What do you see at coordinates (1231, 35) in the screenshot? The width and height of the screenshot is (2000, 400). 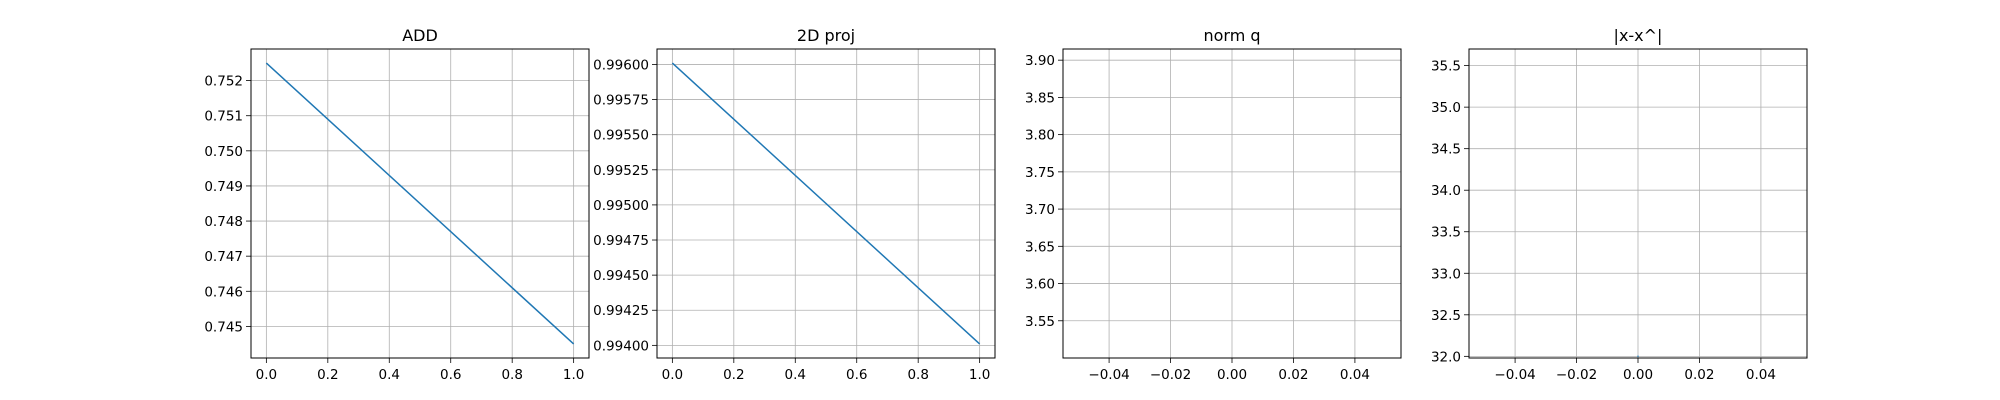 I see `panel-title: norm q` at bounding box center [1231, 35].